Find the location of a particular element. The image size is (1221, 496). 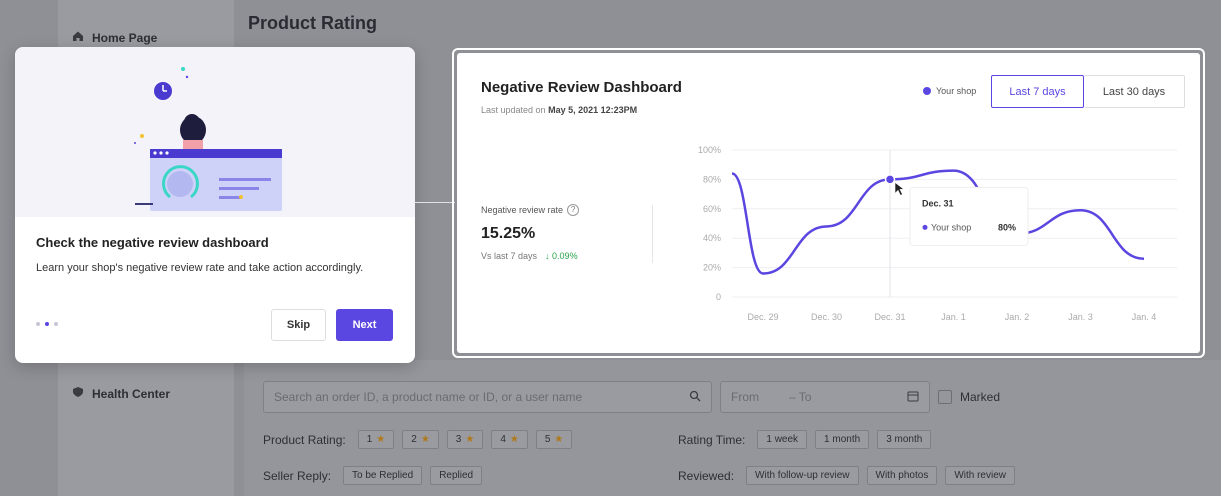

tooltip-date: Dec. 31 is located at coordinates (938, 203).